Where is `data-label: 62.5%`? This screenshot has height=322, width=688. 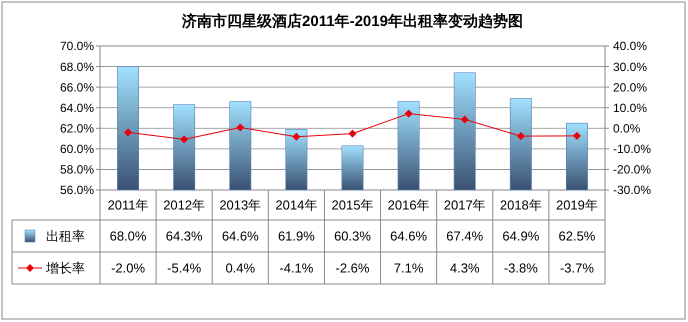
data-label: 62.5% is located at coordinates (577, 236).